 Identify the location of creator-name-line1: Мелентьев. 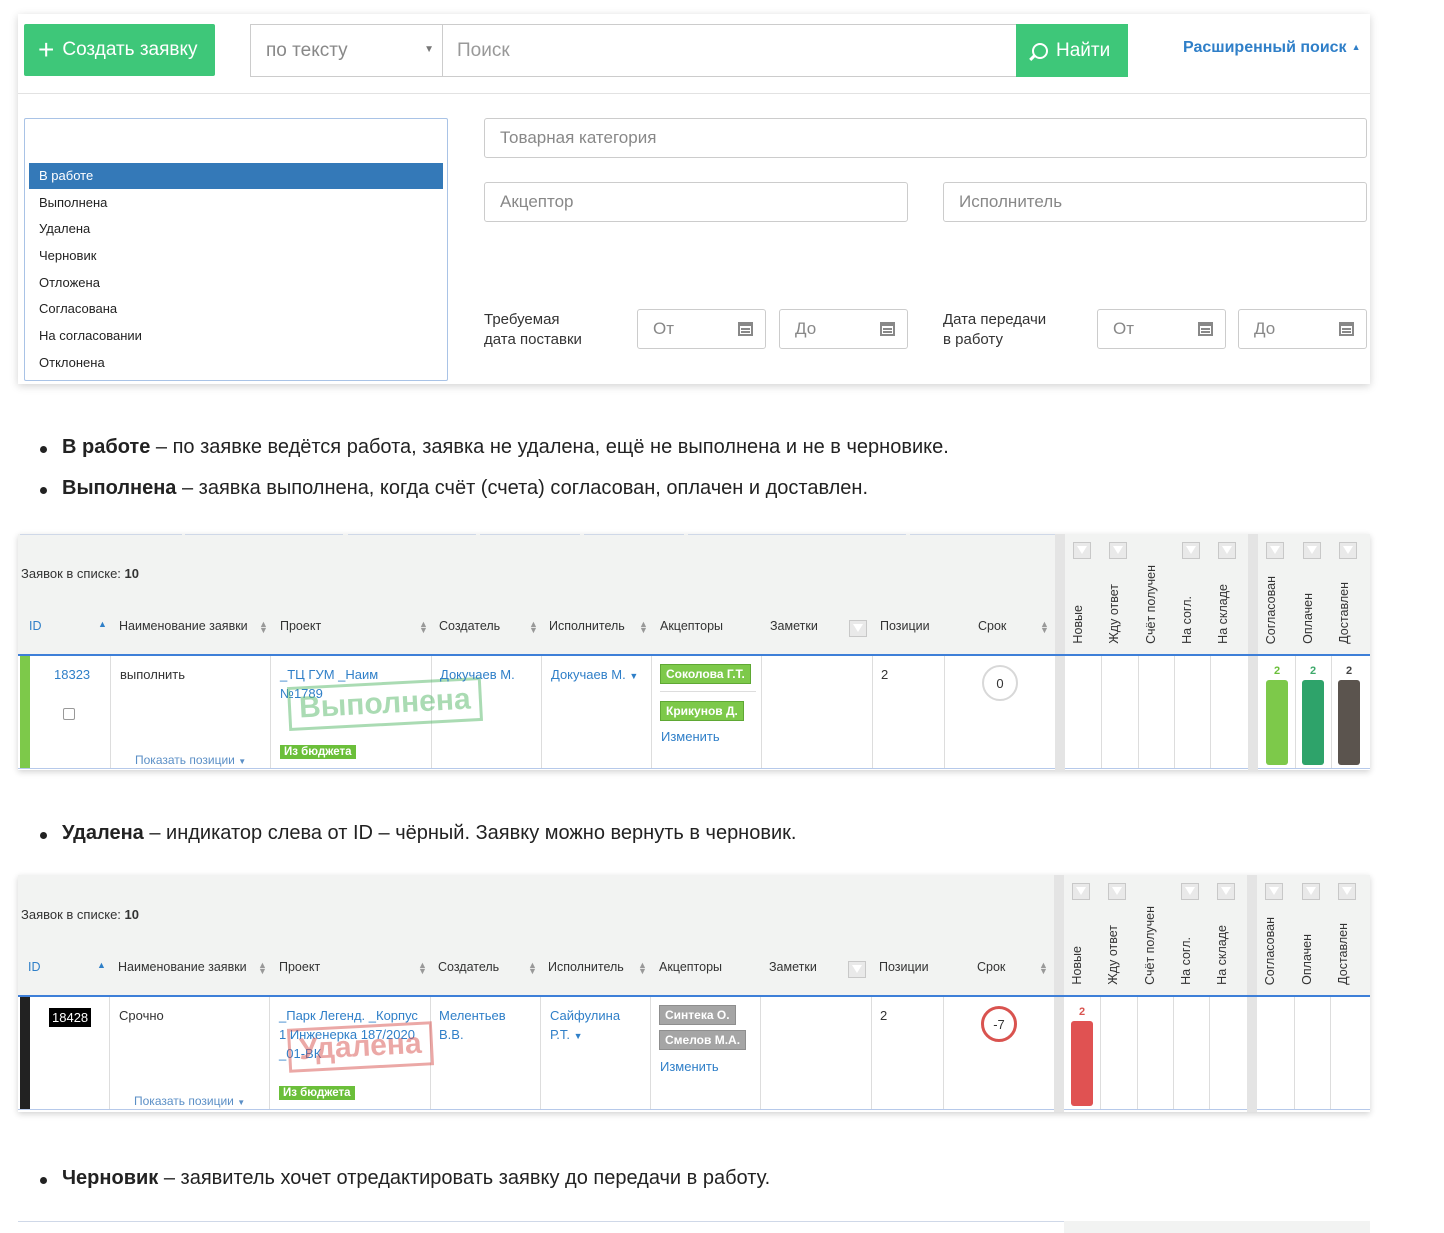
(472, 1015).